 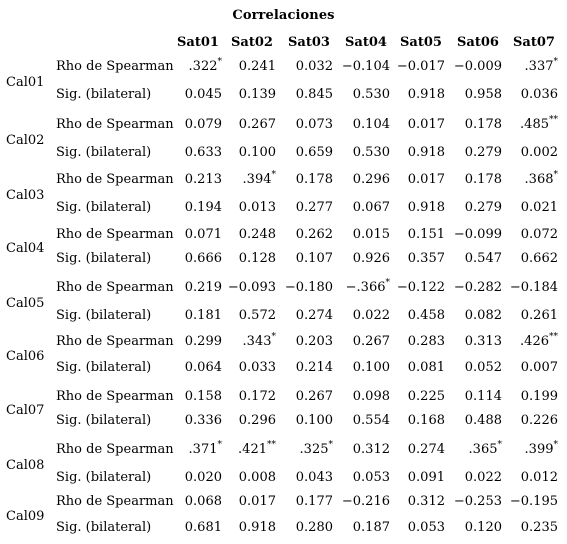 I want to click on sig-cell-cal02-sat04: 0.530, so click(x=371, y=152).